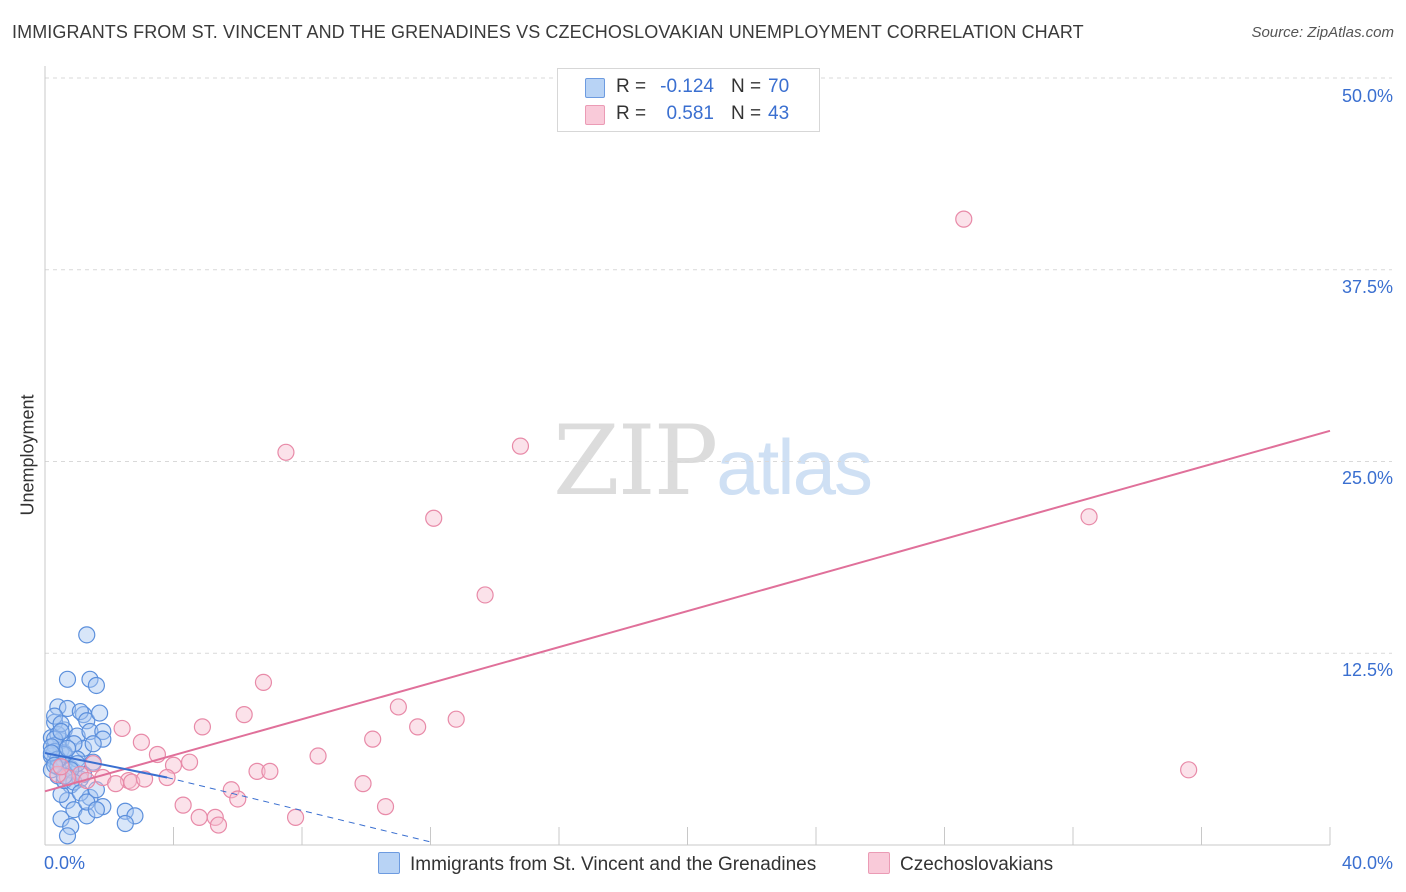 The image size is (1406, 892). I want to click on y-tick-37-5: 37.5%, so click(1367, 287).